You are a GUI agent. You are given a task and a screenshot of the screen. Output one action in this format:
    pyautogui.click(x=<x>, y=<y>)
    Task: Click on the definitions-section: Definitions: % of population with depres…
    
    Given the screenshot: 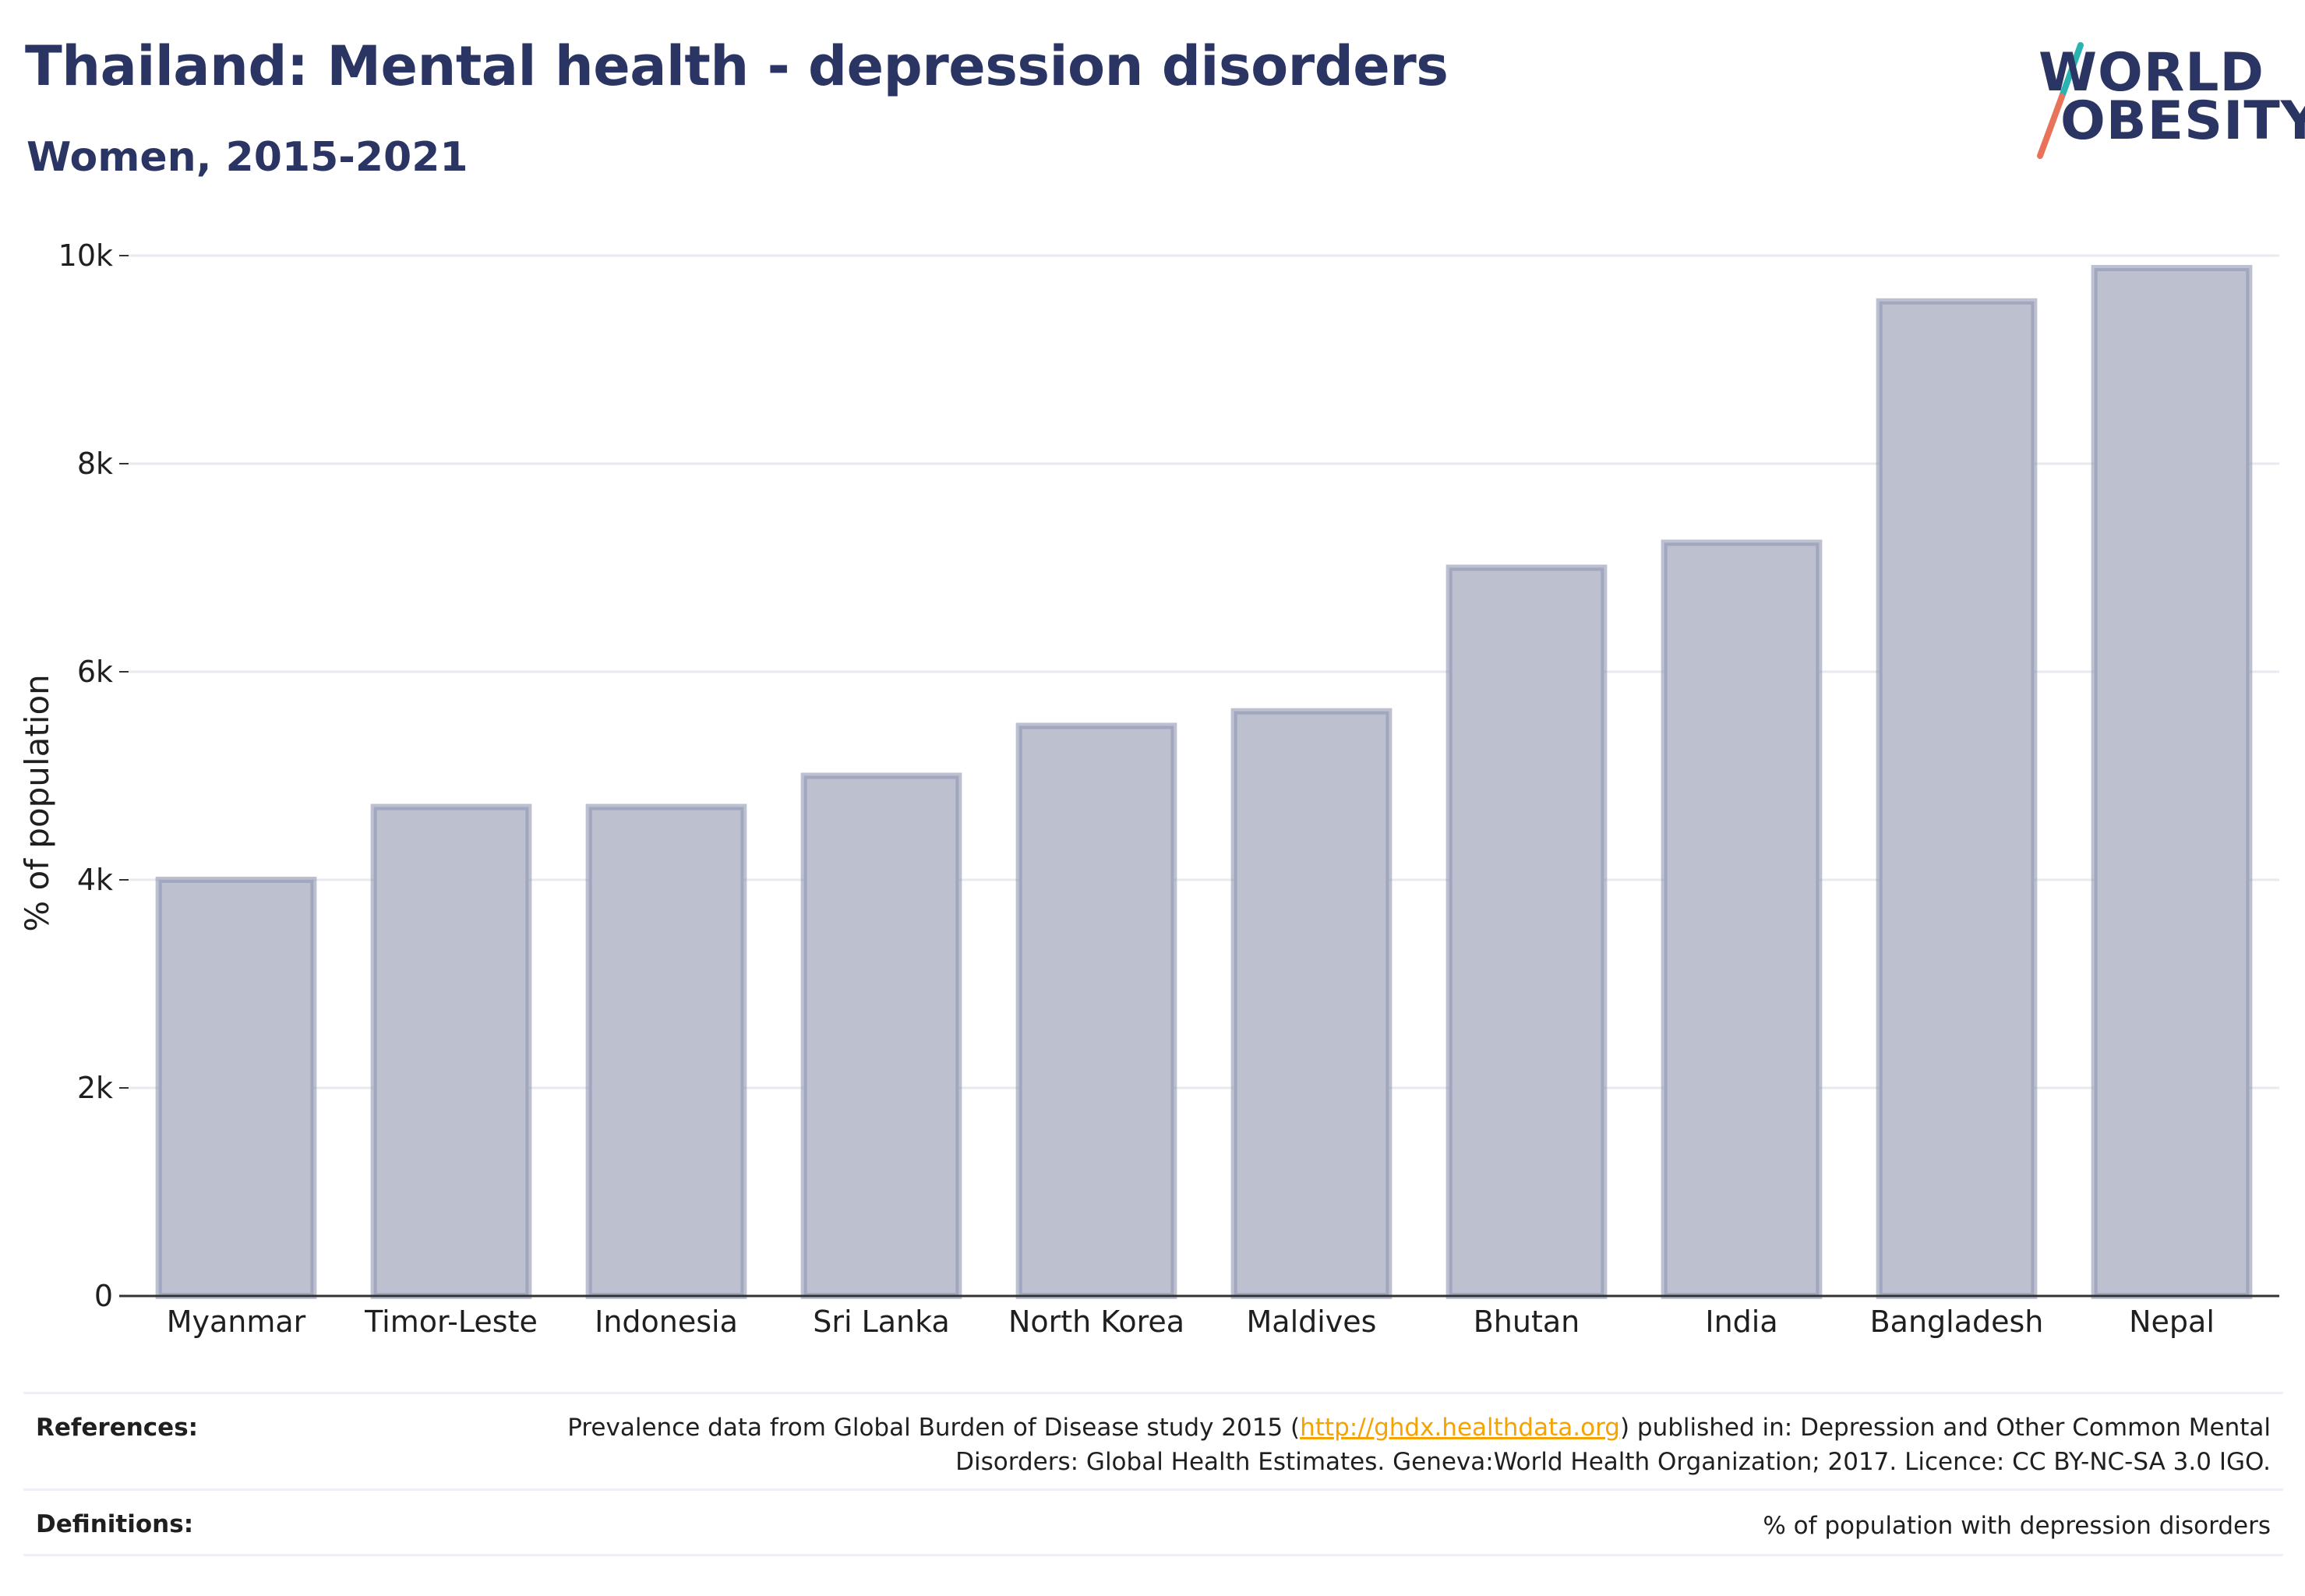 What is the action you would take?
    pyautogui.click(x=1153, y=1529)
    